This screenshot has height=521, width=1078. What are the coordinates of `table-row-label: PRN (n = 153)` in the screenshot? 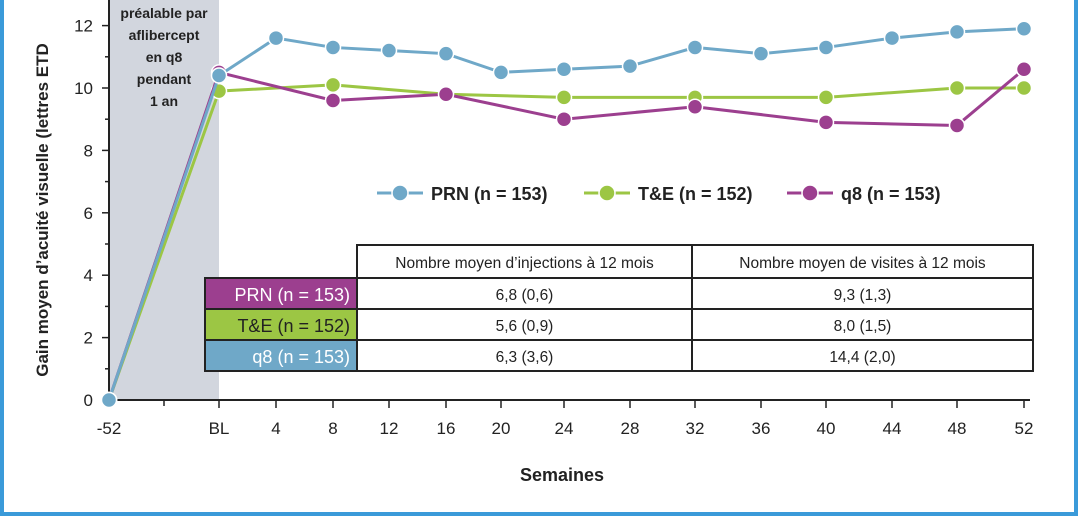 It's located at (292, 295).